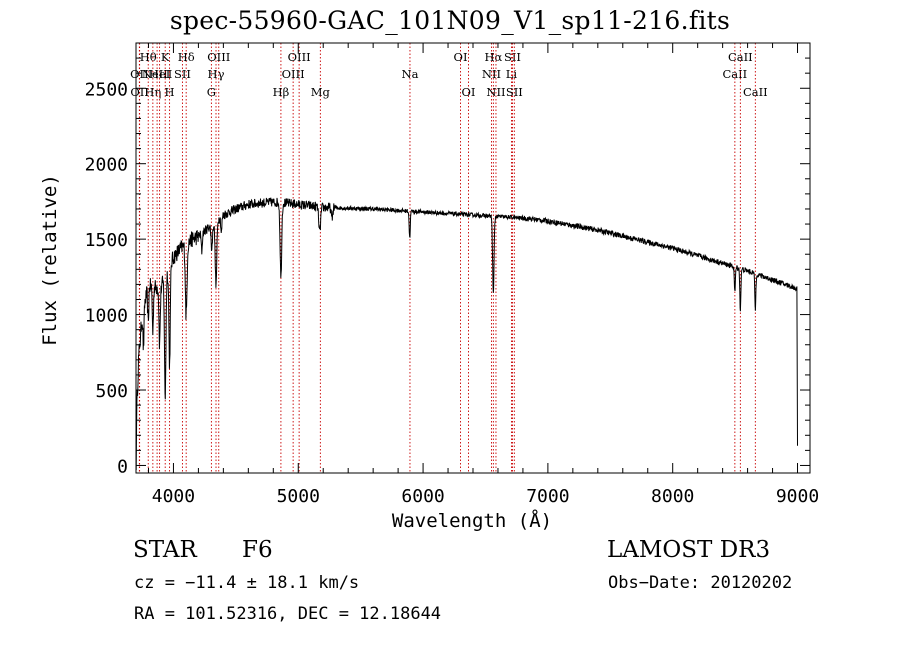 The height and width of the screenshot is (649, 900). Describe the element at coordinates (247, 583) in the screenshot. I see `redshift-value: cz = −11.4 ± 18.1 km/s` at that location.